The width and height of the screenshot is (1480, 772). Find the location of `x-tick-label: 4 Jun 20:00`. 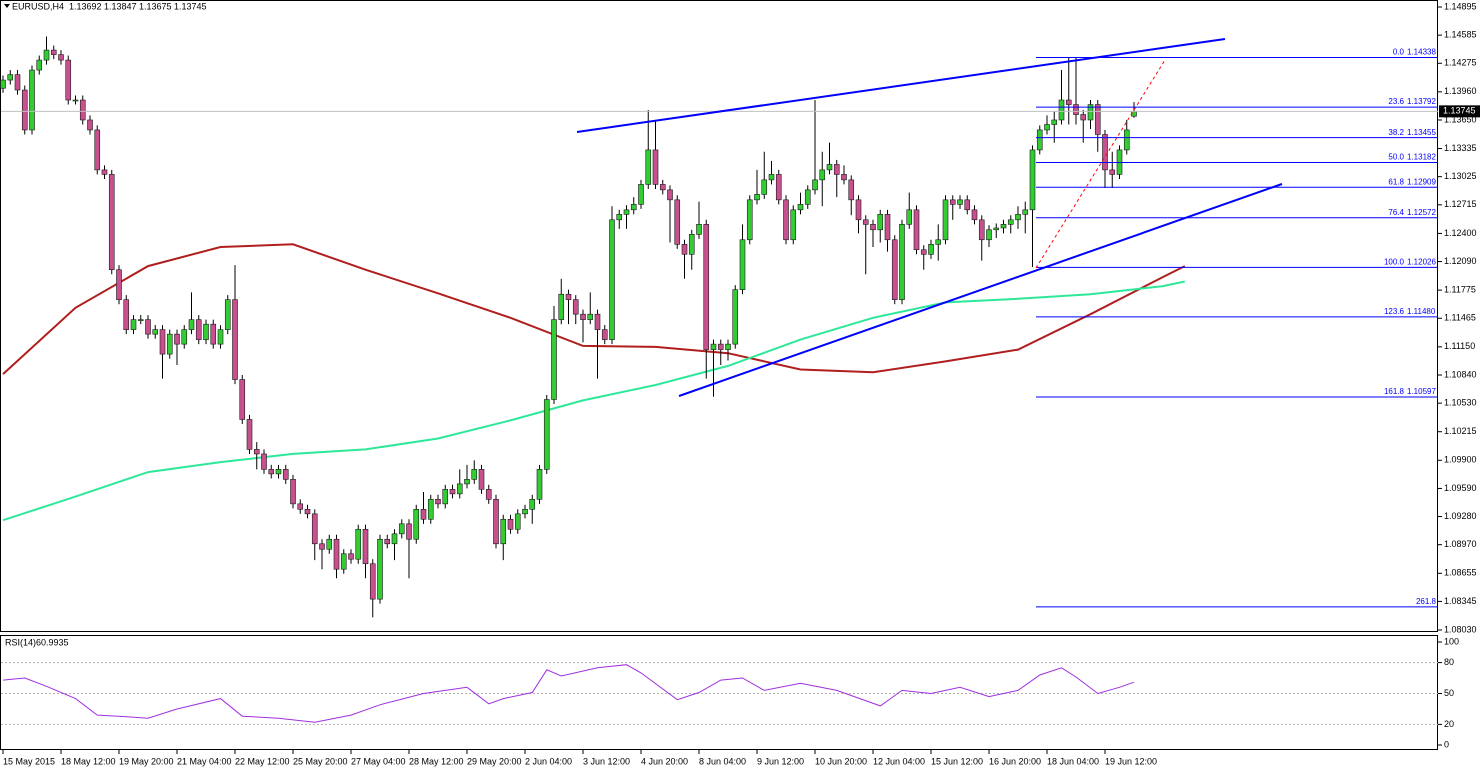

x-tick-label: 4 Jun 20:00 is located at coordinates (664, 761).